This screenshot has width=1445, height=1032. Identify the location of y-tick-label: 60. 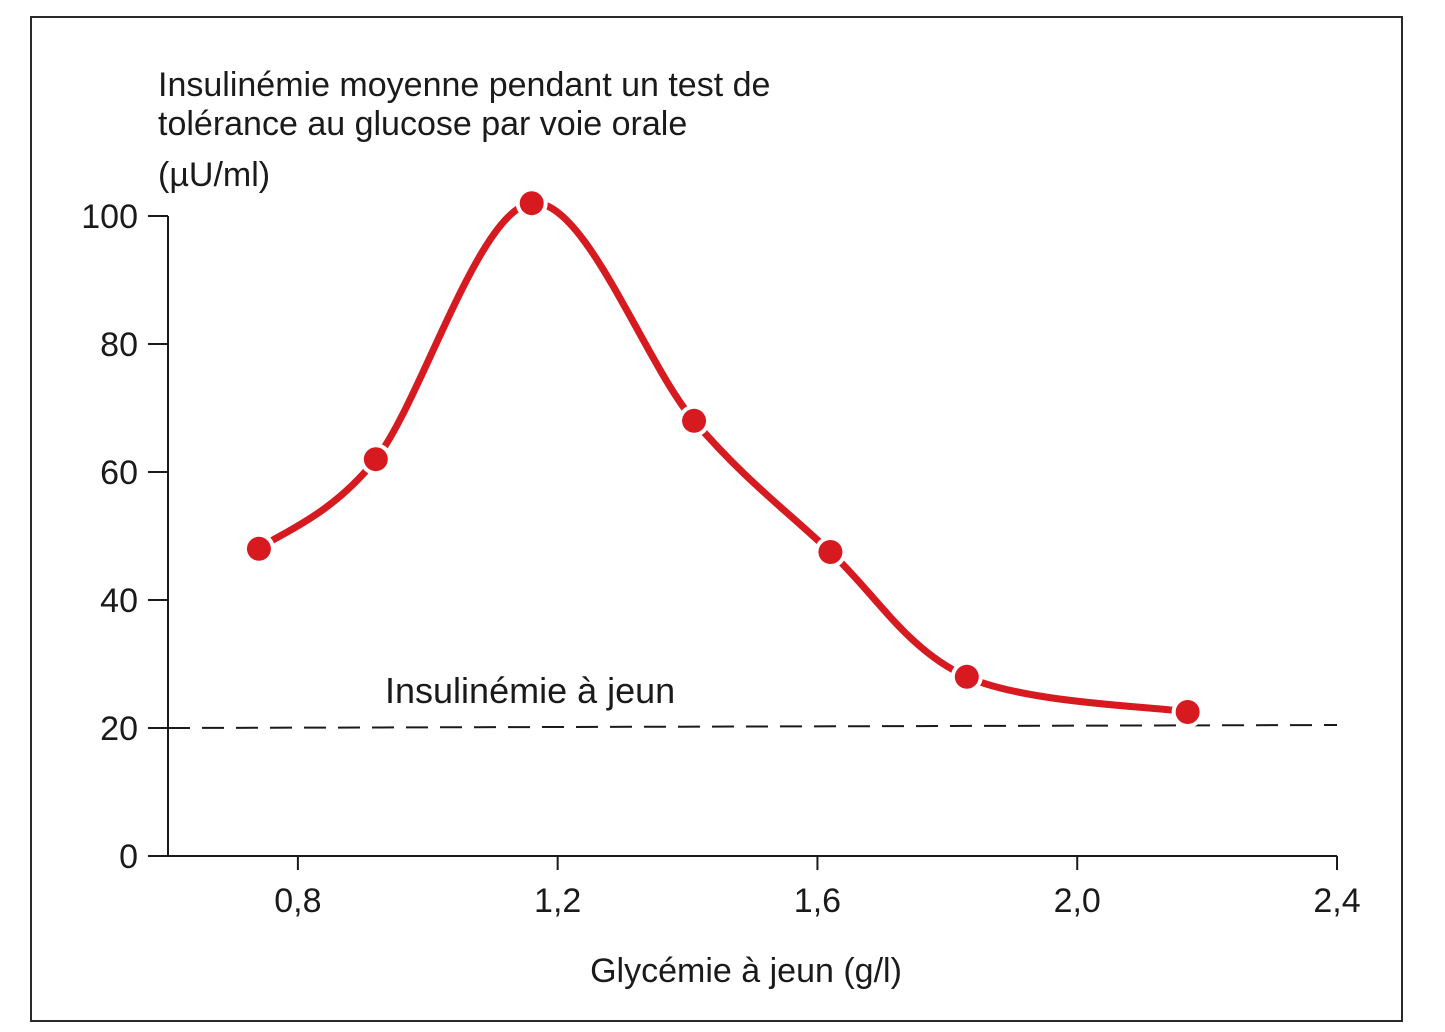
(119, 473).